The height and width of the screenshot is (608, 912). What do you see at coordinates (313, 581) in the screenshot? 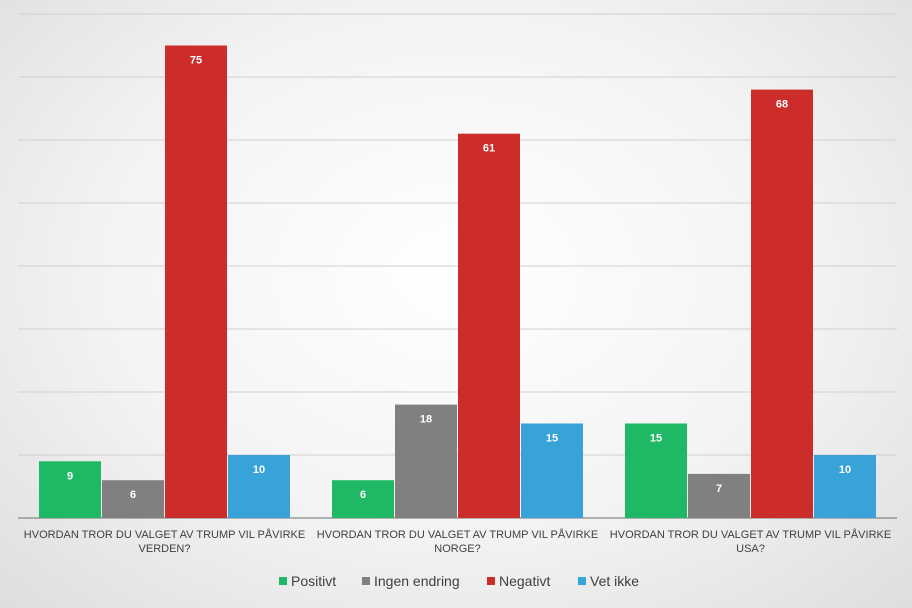
I see `legend-label: Positivt` at bounding box center [313, 581].